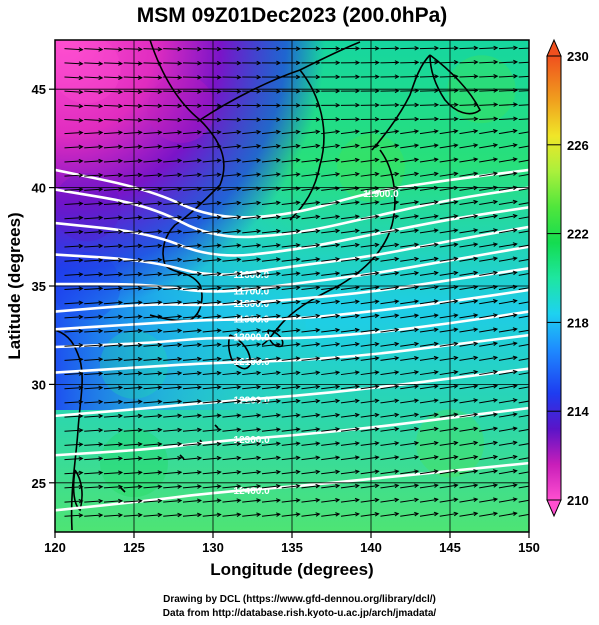  Describe the element at coordinates (292, 353) in the screenshot. I see `geopotential-contour` at that location.